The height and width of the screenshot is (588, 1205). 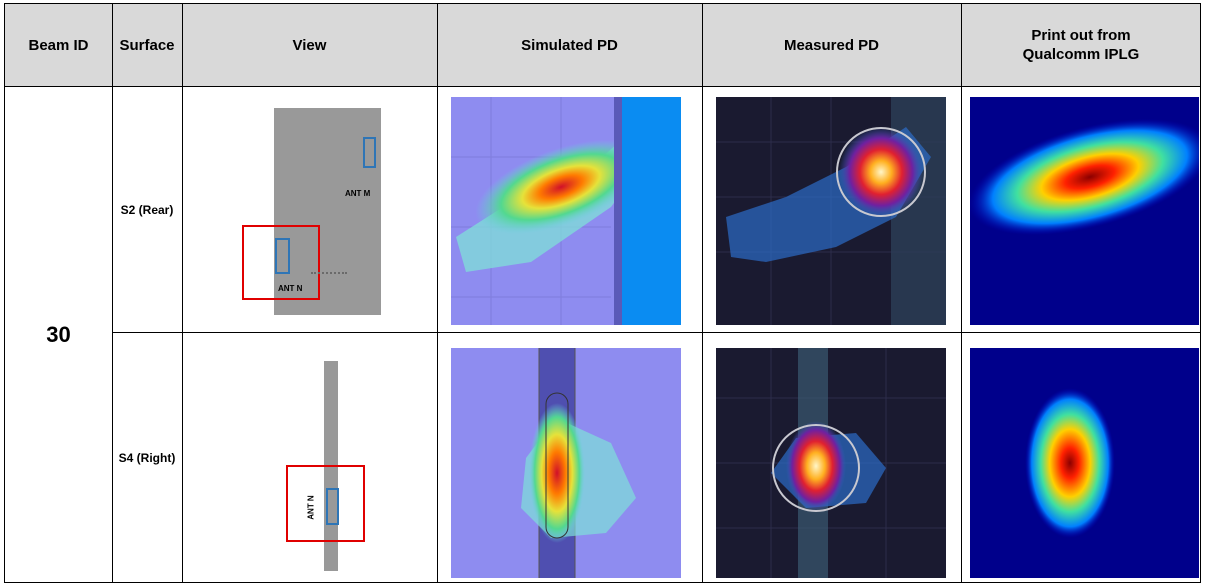 What do you see at coordinates (147, 209) in the screenshot?
I see `surface-label-row1: S2 (Rear)` at bounding box center [147, 209].